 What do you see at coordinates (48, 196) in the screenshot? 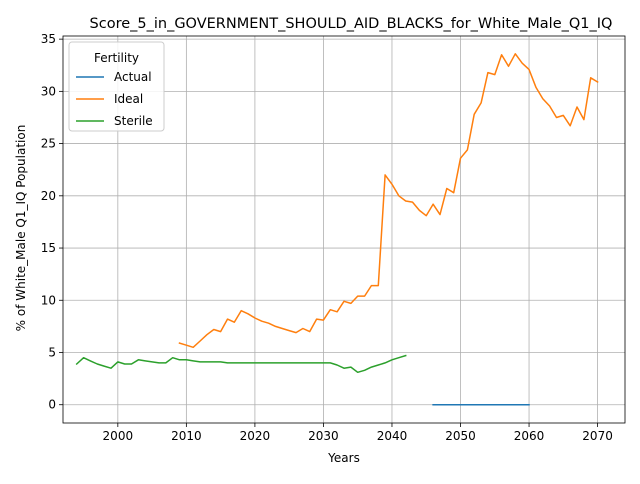
I see `y-tick-label: 20` at bounding box center [48, 196].